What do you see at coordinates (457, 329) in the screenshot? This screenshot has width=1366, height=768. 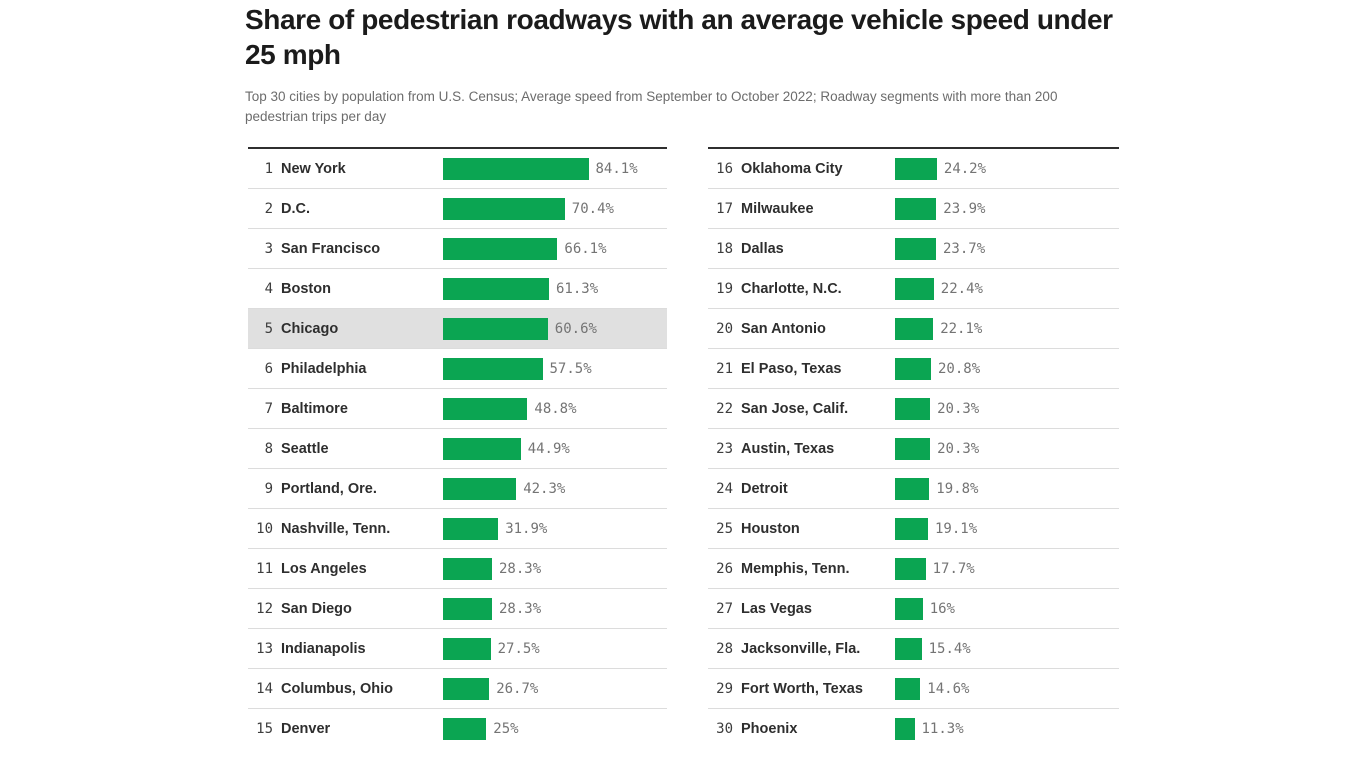 I see `table-row: 5 Chicago 60.6%` at bounding box center [457, 329].